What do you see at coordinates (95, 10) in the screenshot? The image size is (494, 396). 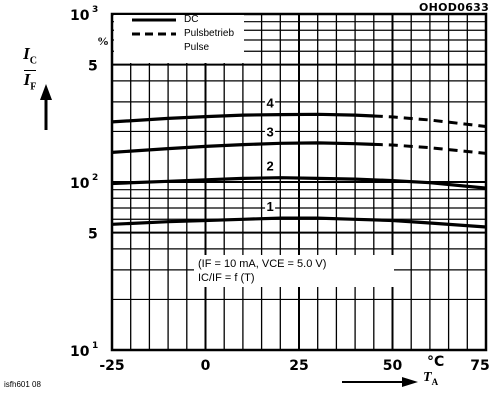 I see `y-tick-exponent: 3` at bounding box center [95, 10].